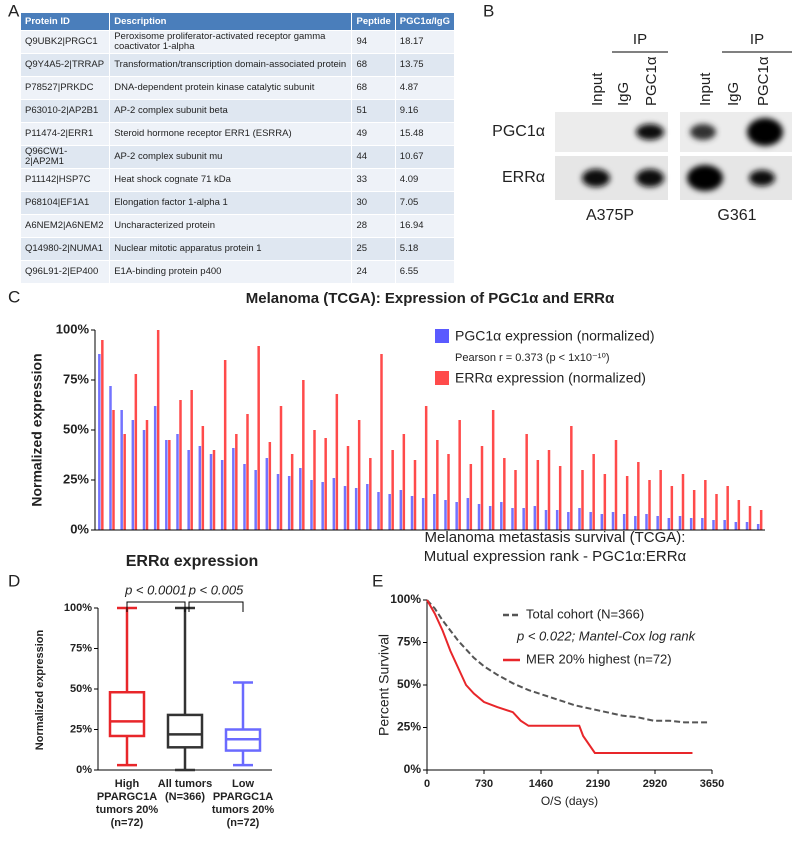  I want to click on table-cell: Uncharacterized protein, so click(231, 226).